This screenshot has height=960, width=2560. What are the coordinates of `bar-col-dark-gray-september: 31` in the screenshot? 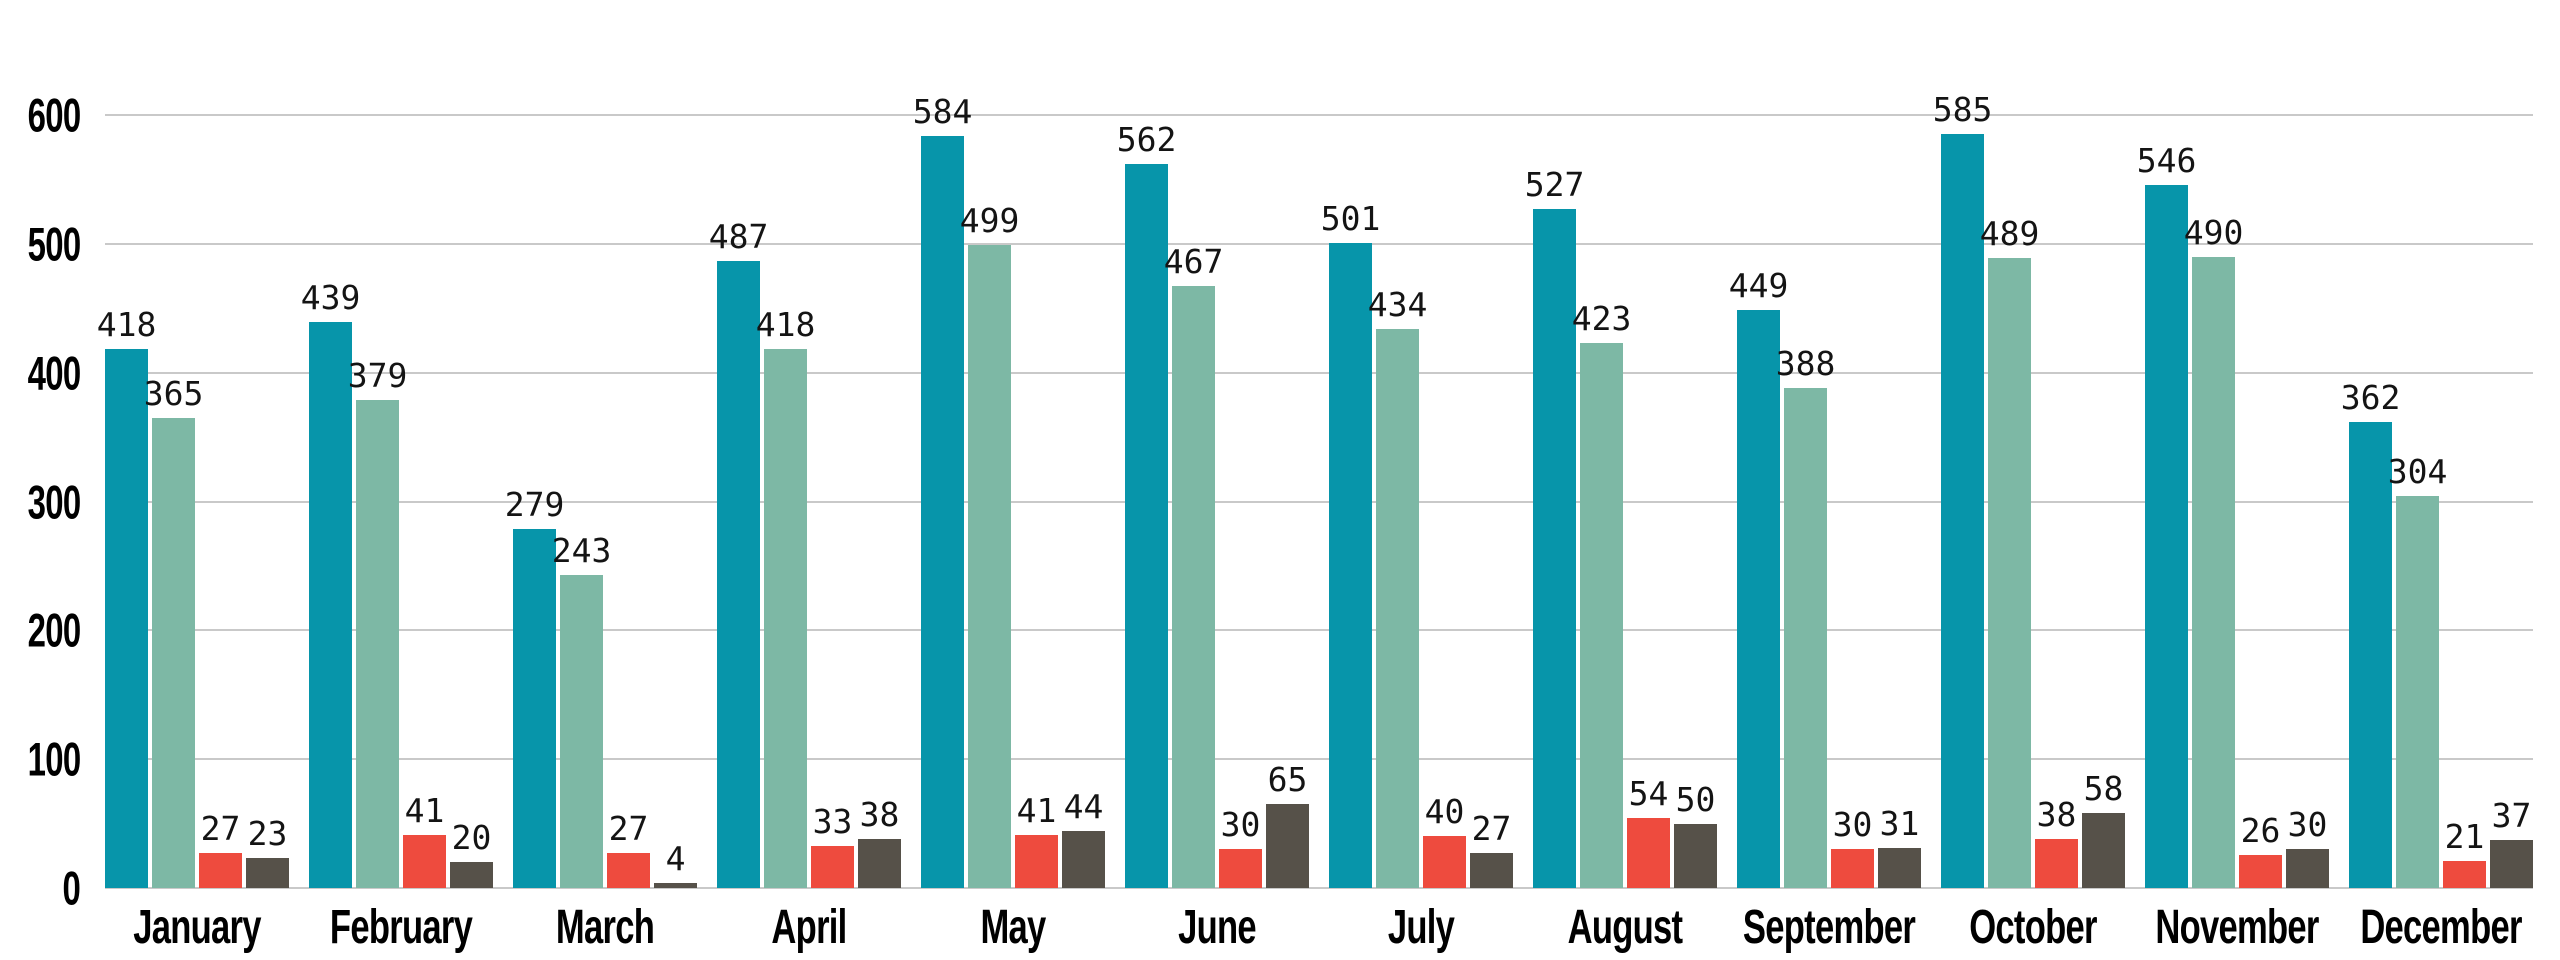 It's located at (1899, 501).